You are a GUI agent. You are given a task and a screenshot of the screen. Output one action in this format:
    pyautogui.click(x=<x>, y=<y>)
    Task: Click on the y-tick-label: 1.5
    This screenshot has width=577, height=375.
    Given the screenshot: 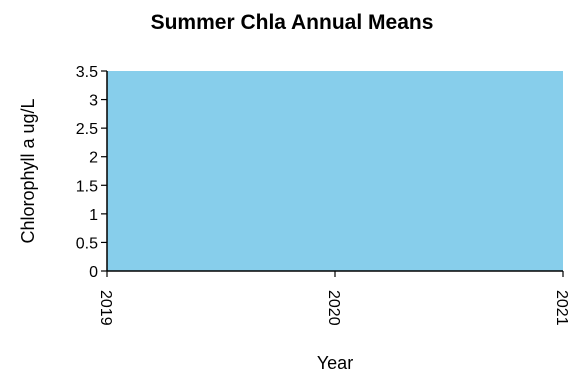 What is the action you would take?
    pyautogui.click(x=87, y=186)
    